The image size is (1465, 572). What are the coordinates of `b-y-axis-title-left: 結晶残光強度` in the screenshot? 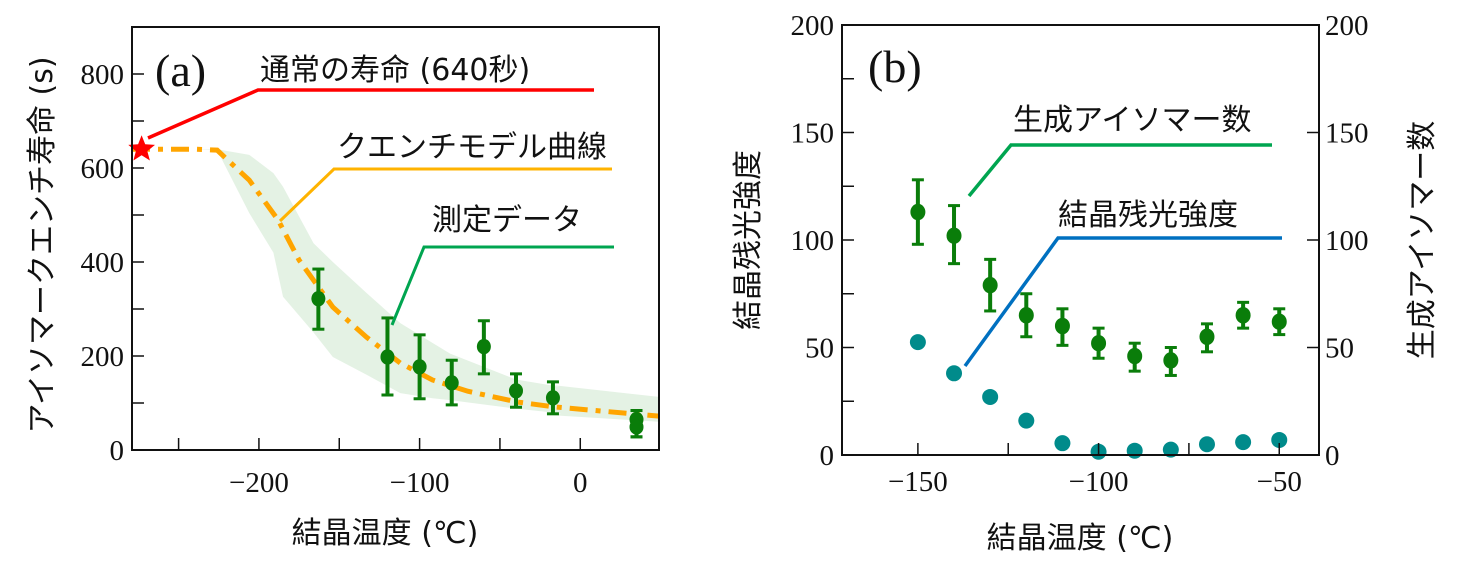 It's located at (748, 240).